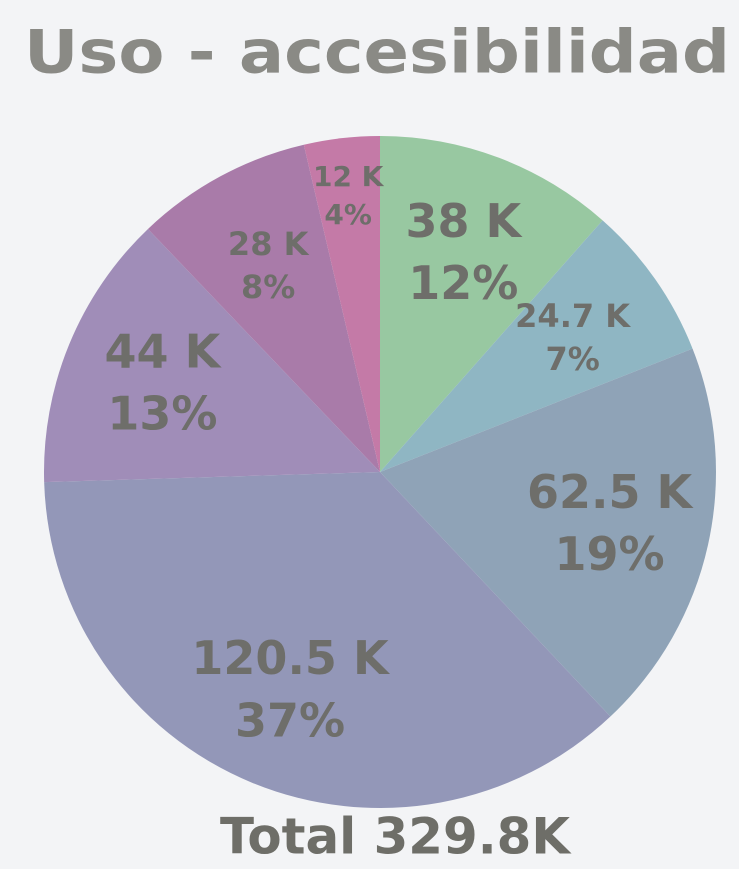 Image resolution: width=739 pixels, height=869 pixels. Describe the element at coordinates (463, 283) in the screenshot. I see `percent-label: 12%` at that location.